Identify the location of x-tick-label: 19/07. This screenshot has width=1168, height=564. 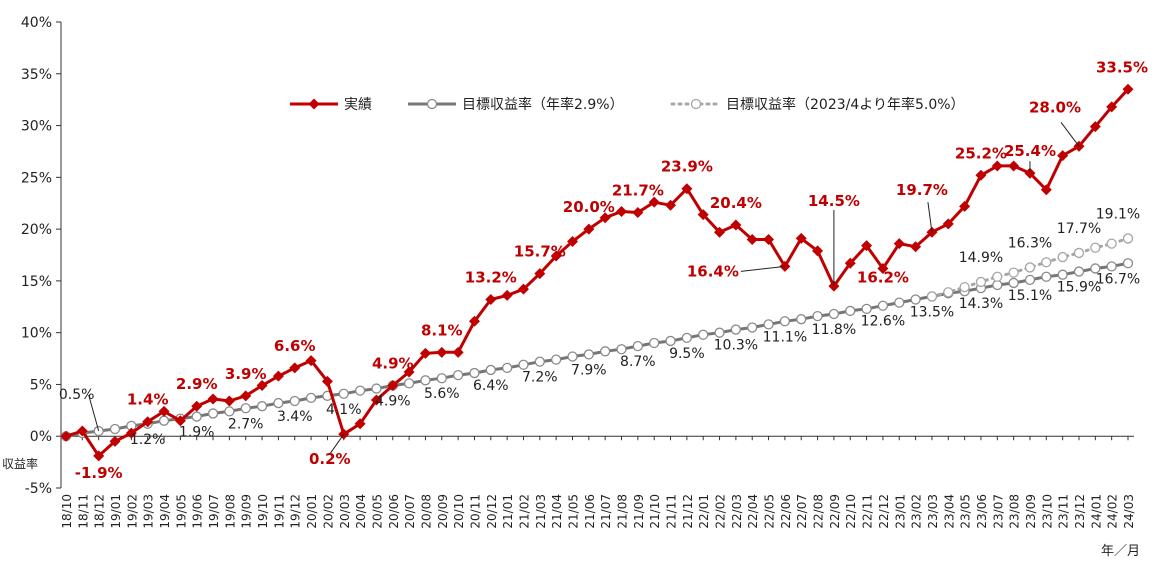
(214, 511).